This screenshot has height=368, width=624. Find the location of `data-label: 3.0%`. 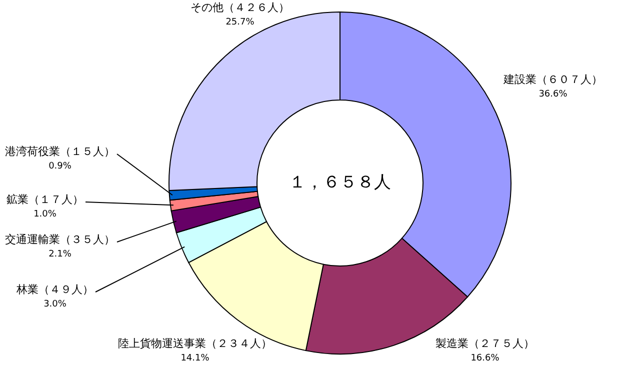

data-label: 3.0% is located at coordinates (55, 304).